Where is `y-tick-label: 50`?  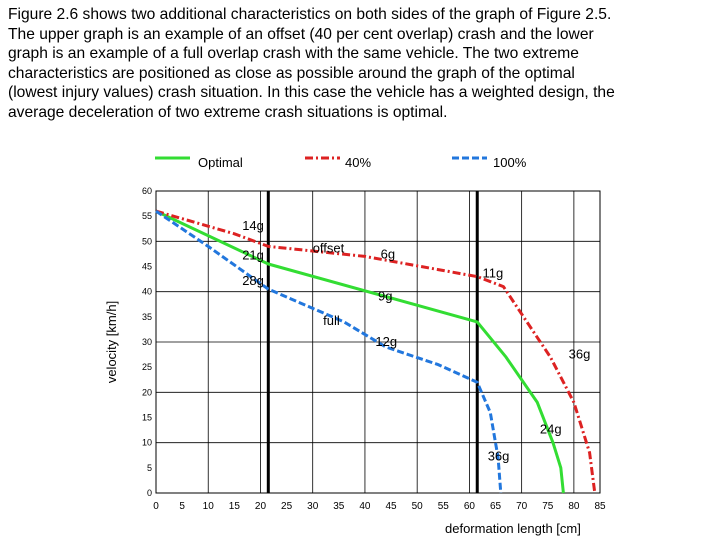
y-tick-label: 50 is located at coordinates (147, 241).